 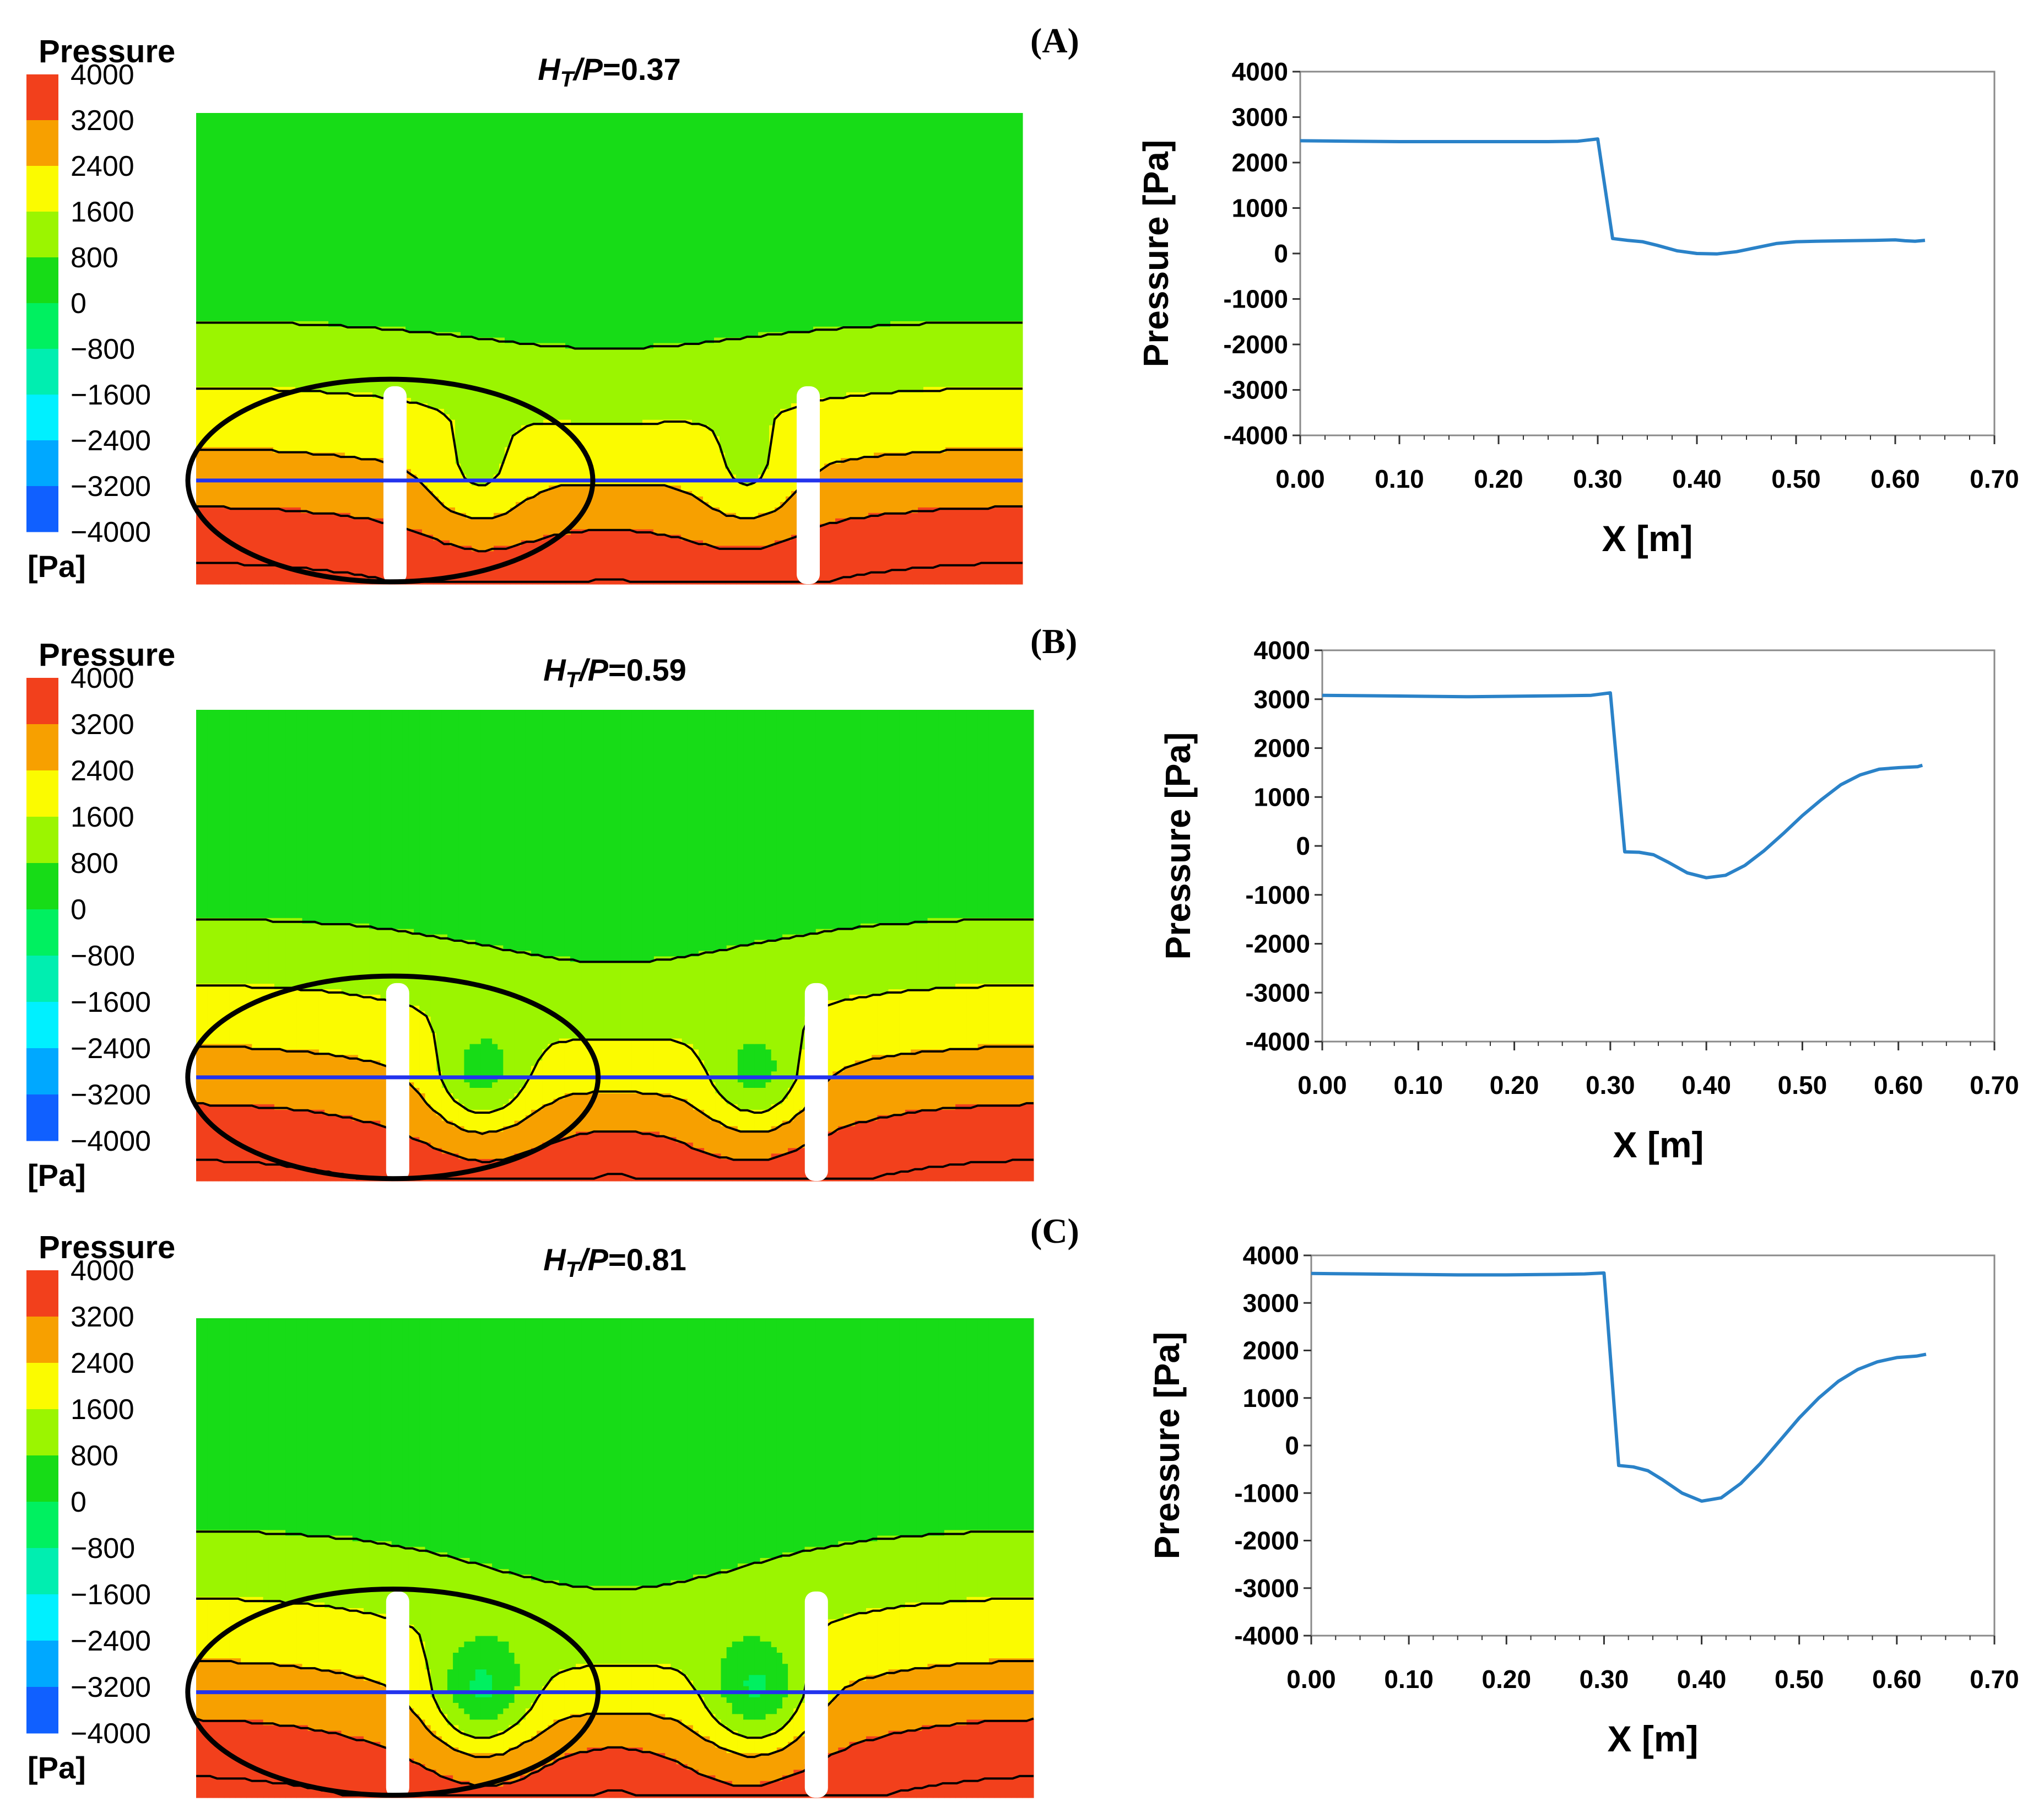 I want to click on colorbar-tick-label: −1600, so click(x=111, y=1002).